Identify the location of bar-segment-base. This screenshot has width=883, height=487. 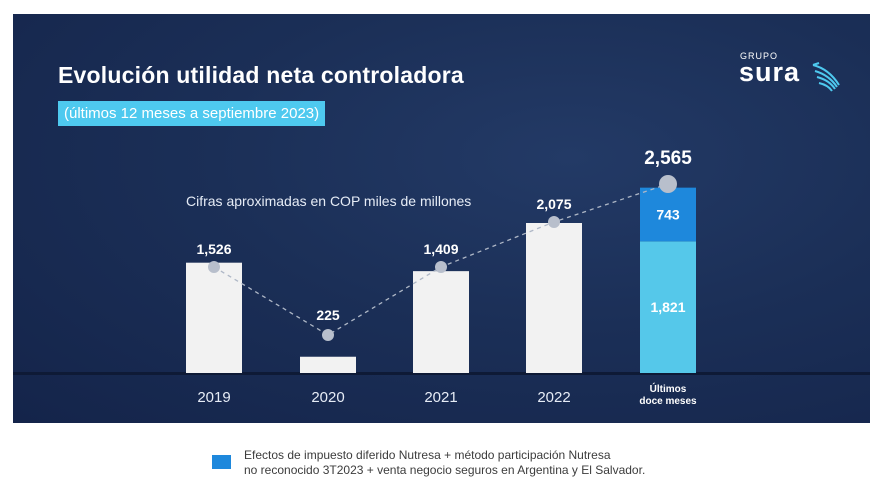
(668, 307).